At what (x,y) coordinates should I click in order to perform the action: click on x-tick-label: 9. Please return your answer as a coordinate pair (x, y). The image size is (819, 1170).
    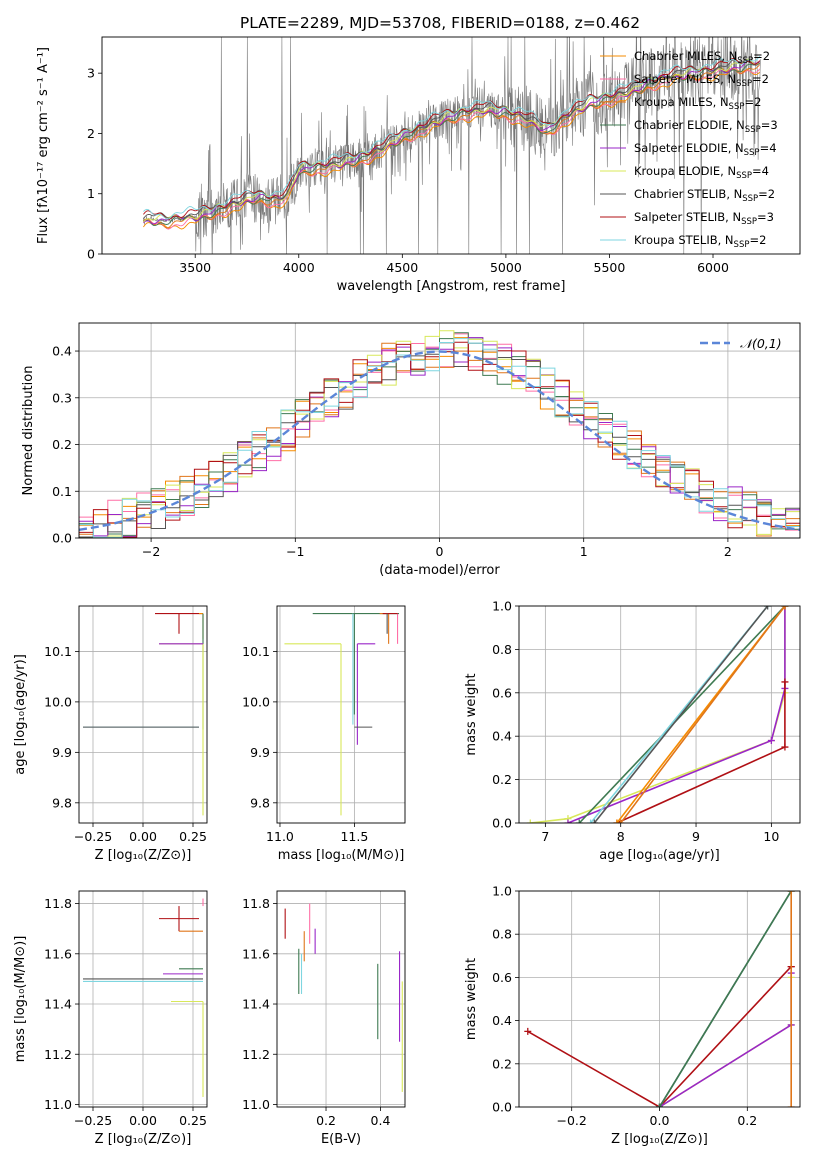
    Looking at the image, I should click on (696, 836).